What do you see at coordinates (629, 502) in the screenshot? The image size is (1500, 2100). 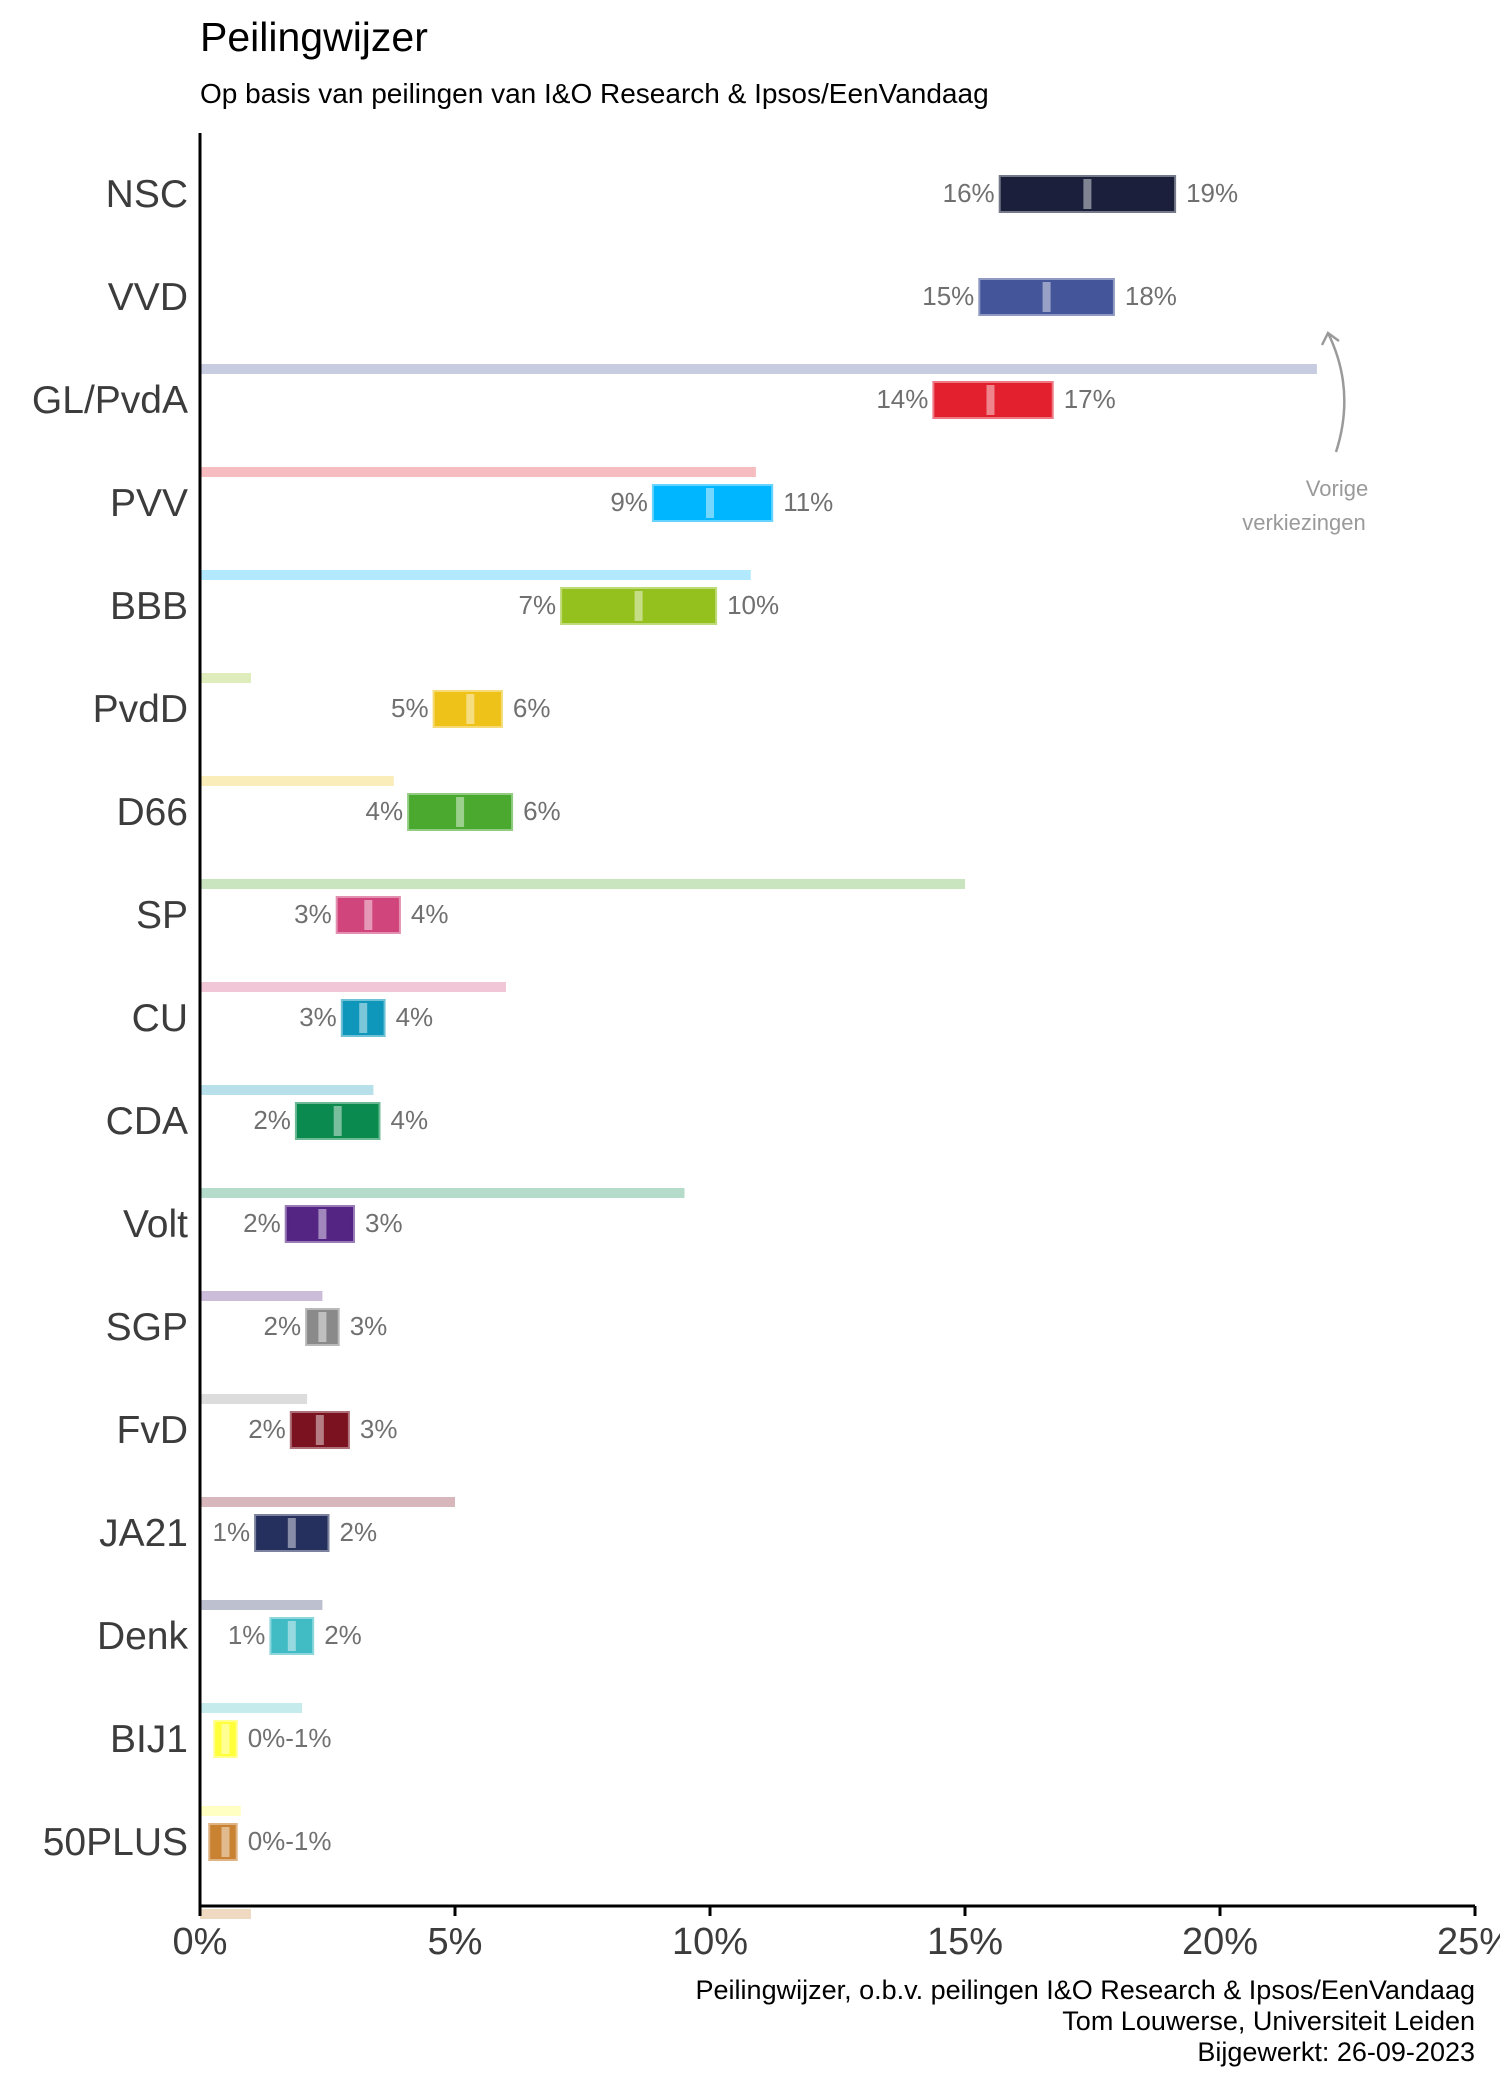 I see `low-label-pvv: 9%` at bounding box center [629, 502].